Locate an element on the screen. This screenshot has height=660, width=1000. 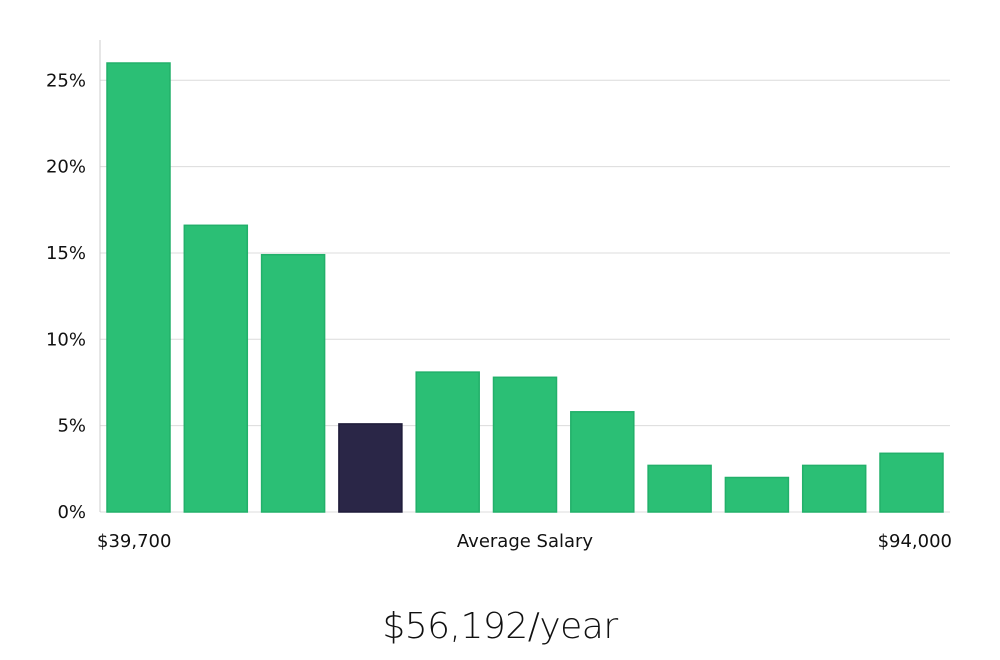
x-max-label: $94,000 is located at coordinates (915, 541).